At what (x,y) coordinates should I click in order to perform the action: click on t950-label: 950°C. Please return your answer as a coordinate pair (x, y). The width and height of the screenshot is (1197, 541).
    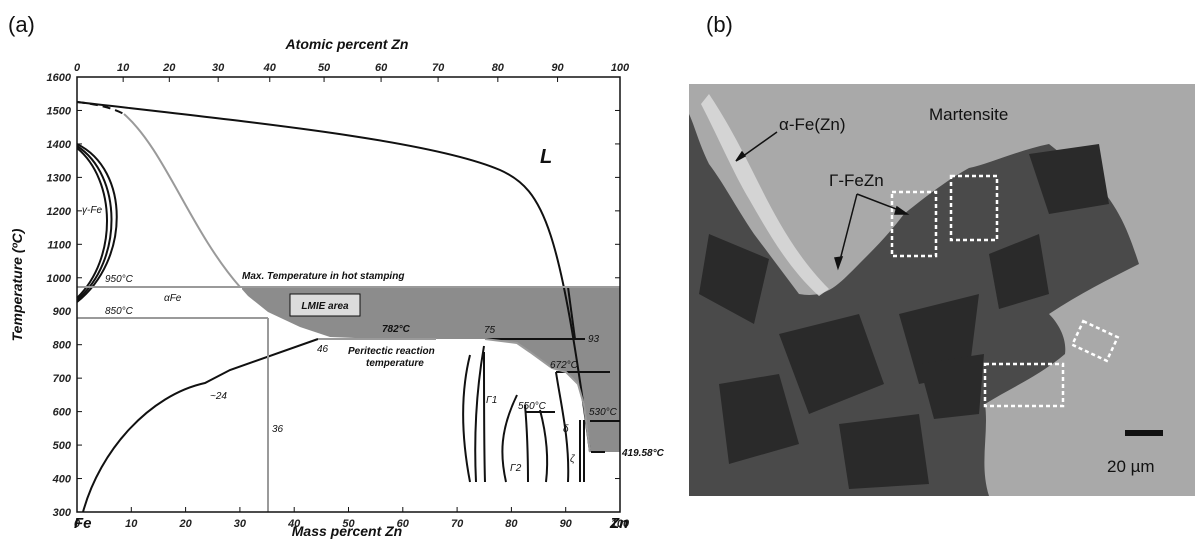
    Looking at the image, I should click on (119, 279).